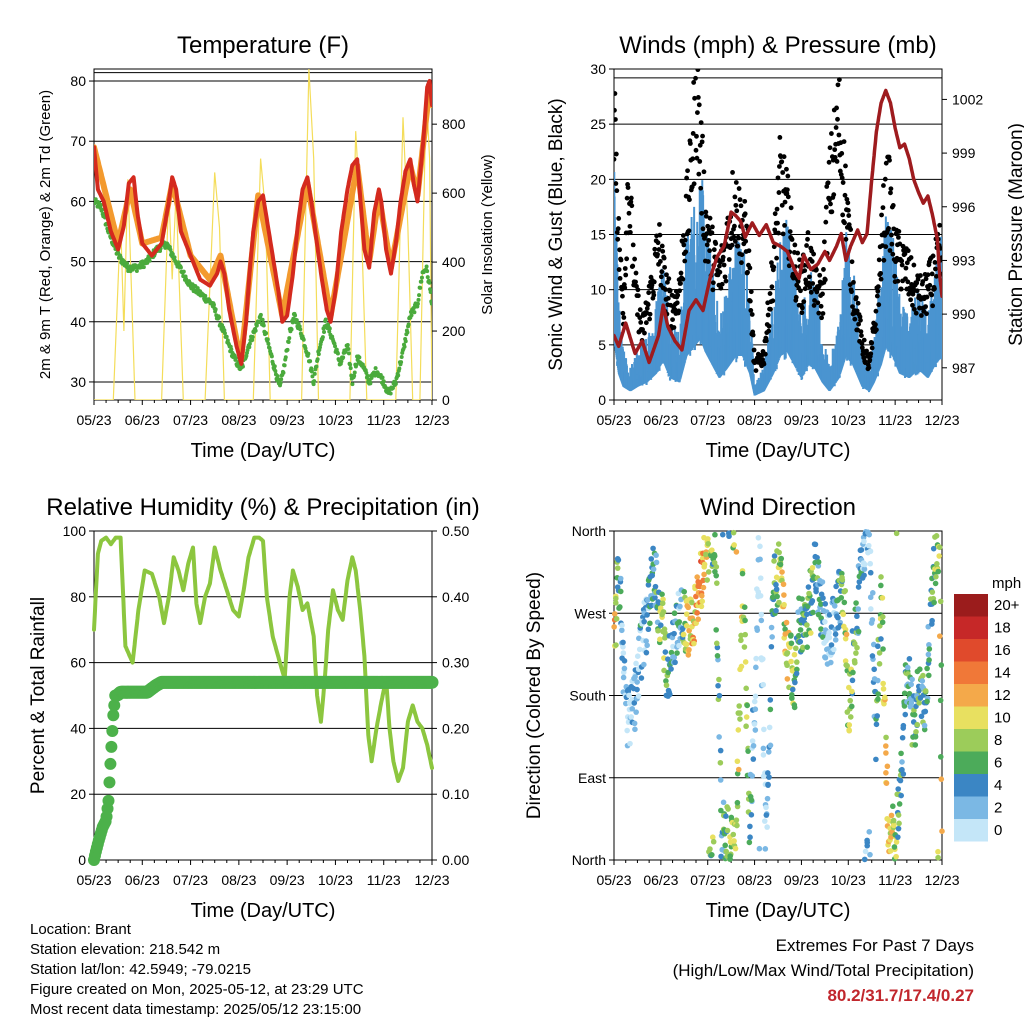 This screenshot has width=1024, height=1024. What do you see at coordinates (998, 763) in the screenshot?
I see `legend-label: 6` at bounding box center [998, 763].